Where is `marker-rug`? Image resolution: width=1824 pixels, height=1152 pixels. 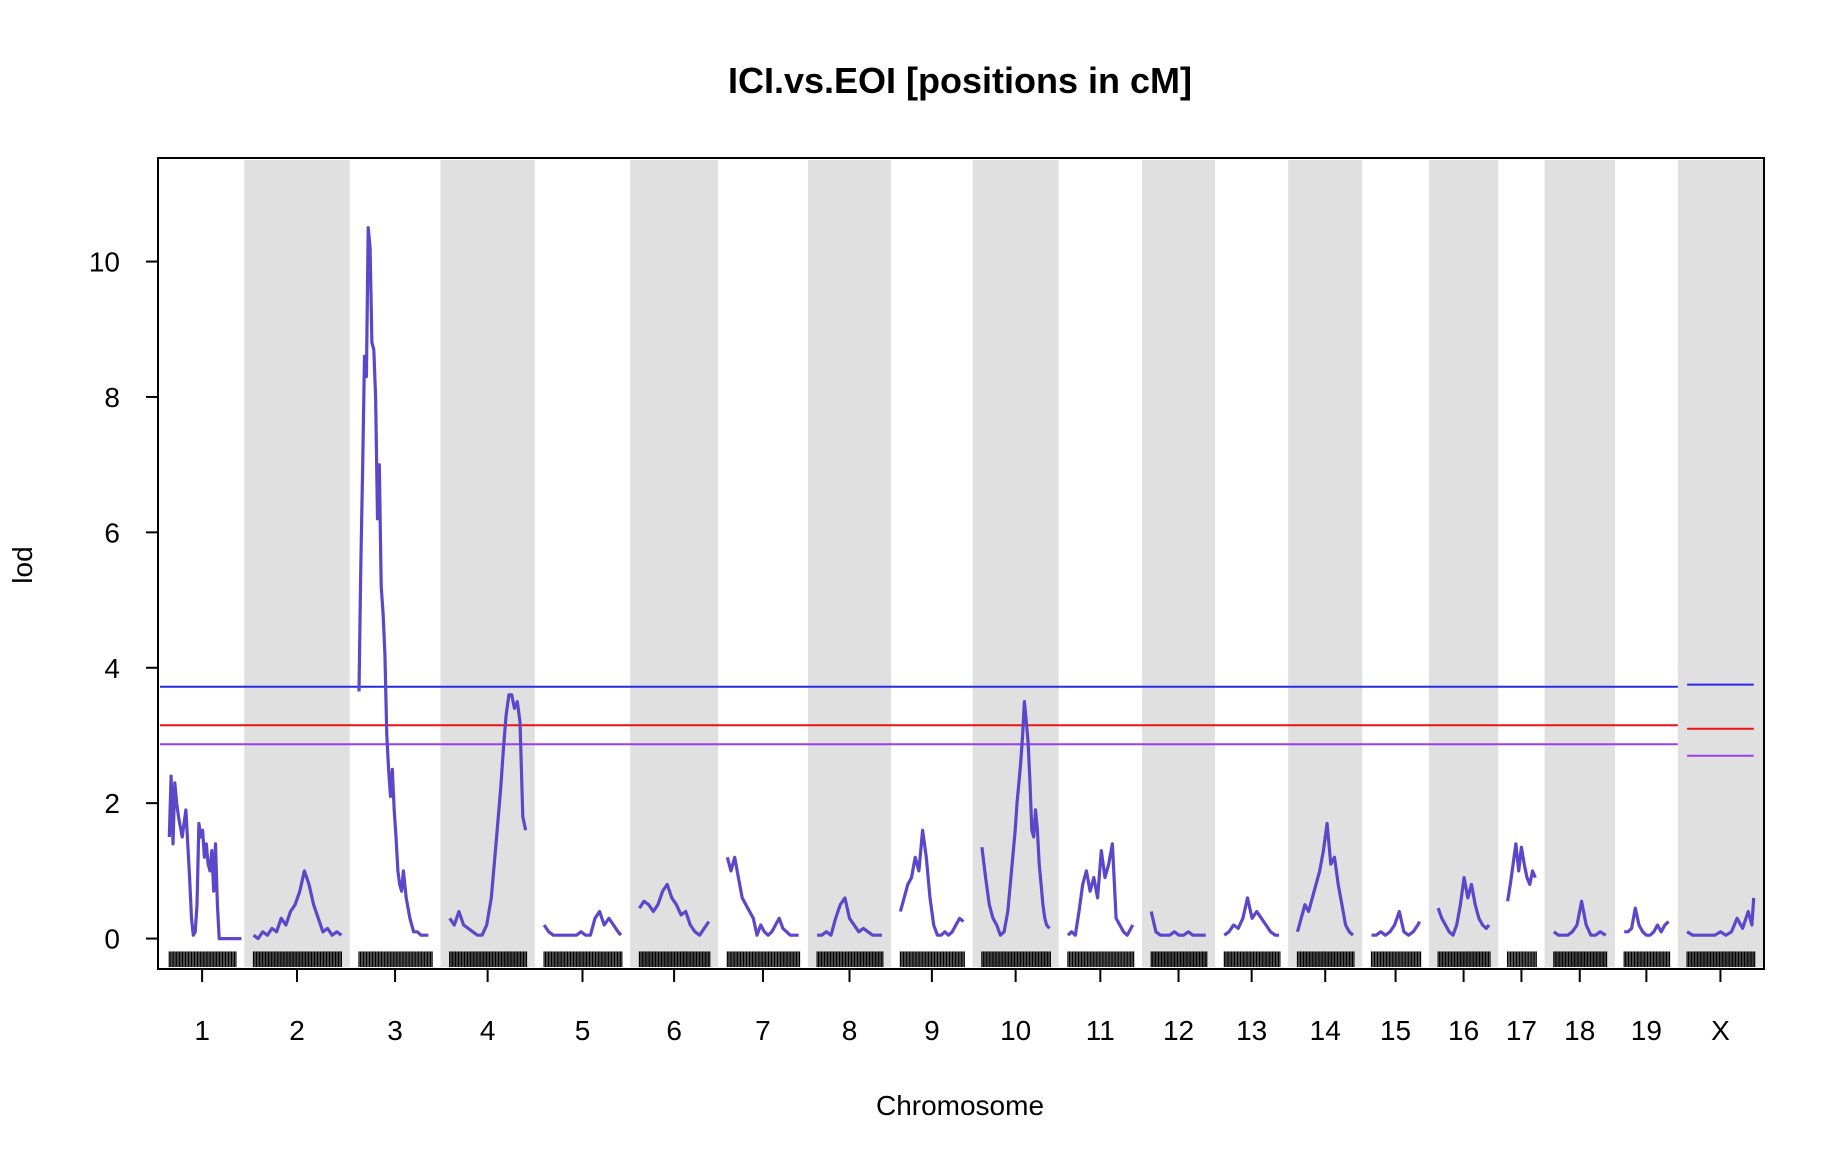
marker-rug is located at coordinates (962, 959).